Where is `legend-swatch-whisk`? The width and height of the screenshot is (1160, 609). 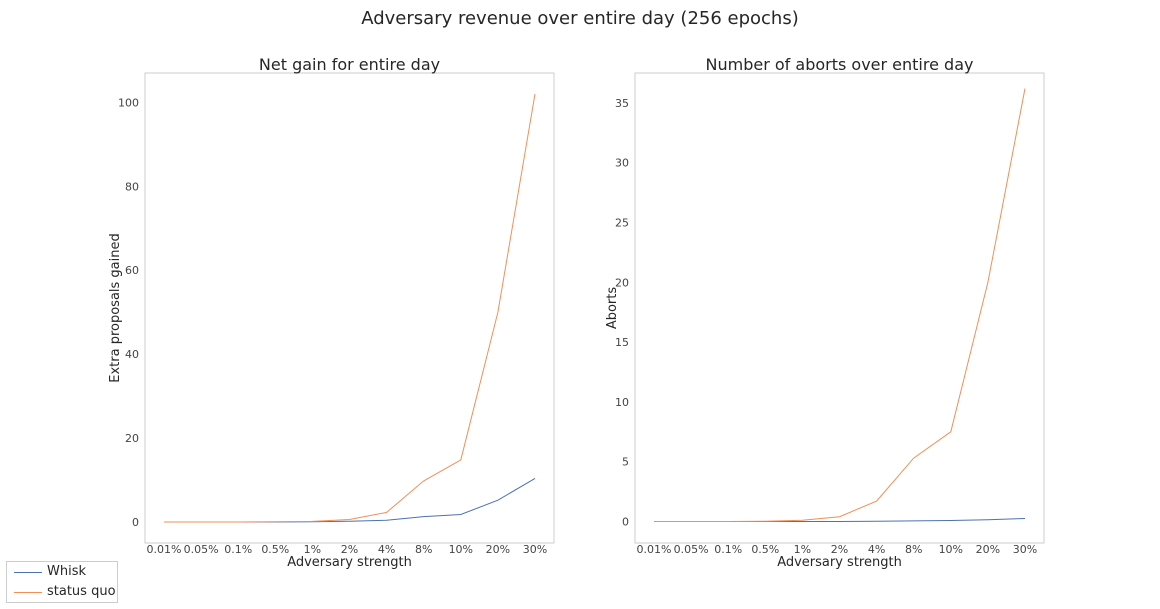
legend-swatch-whisk is located at coordinates (28, 572).